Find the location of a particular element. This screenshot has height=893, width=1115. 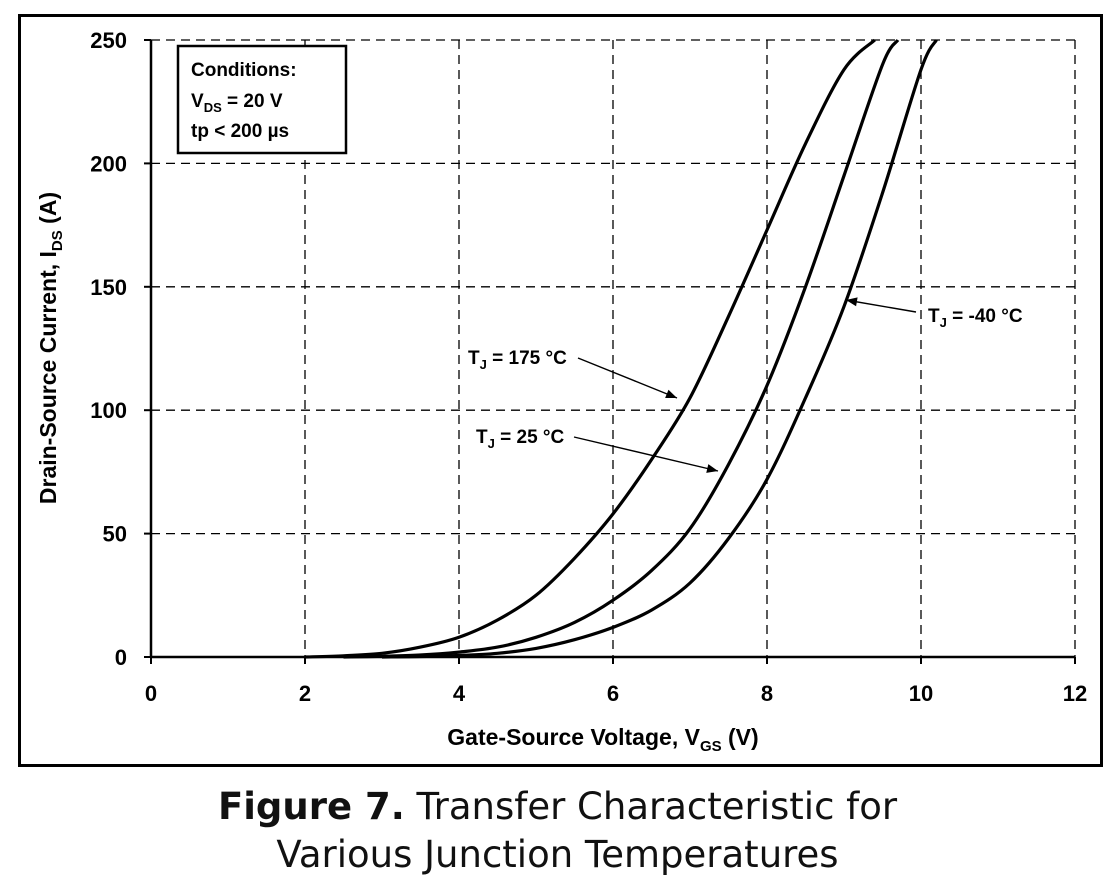

y-tick-label-4: 200 is located at coordinates (108, 163).